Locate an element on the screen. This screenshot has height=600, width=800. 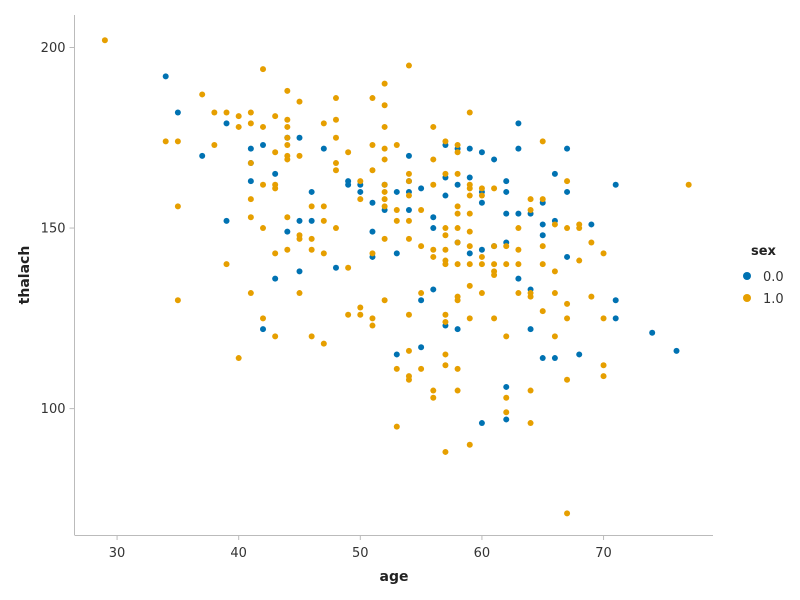
legend: sex 0.01.0 is located at coordinates (763, 275).